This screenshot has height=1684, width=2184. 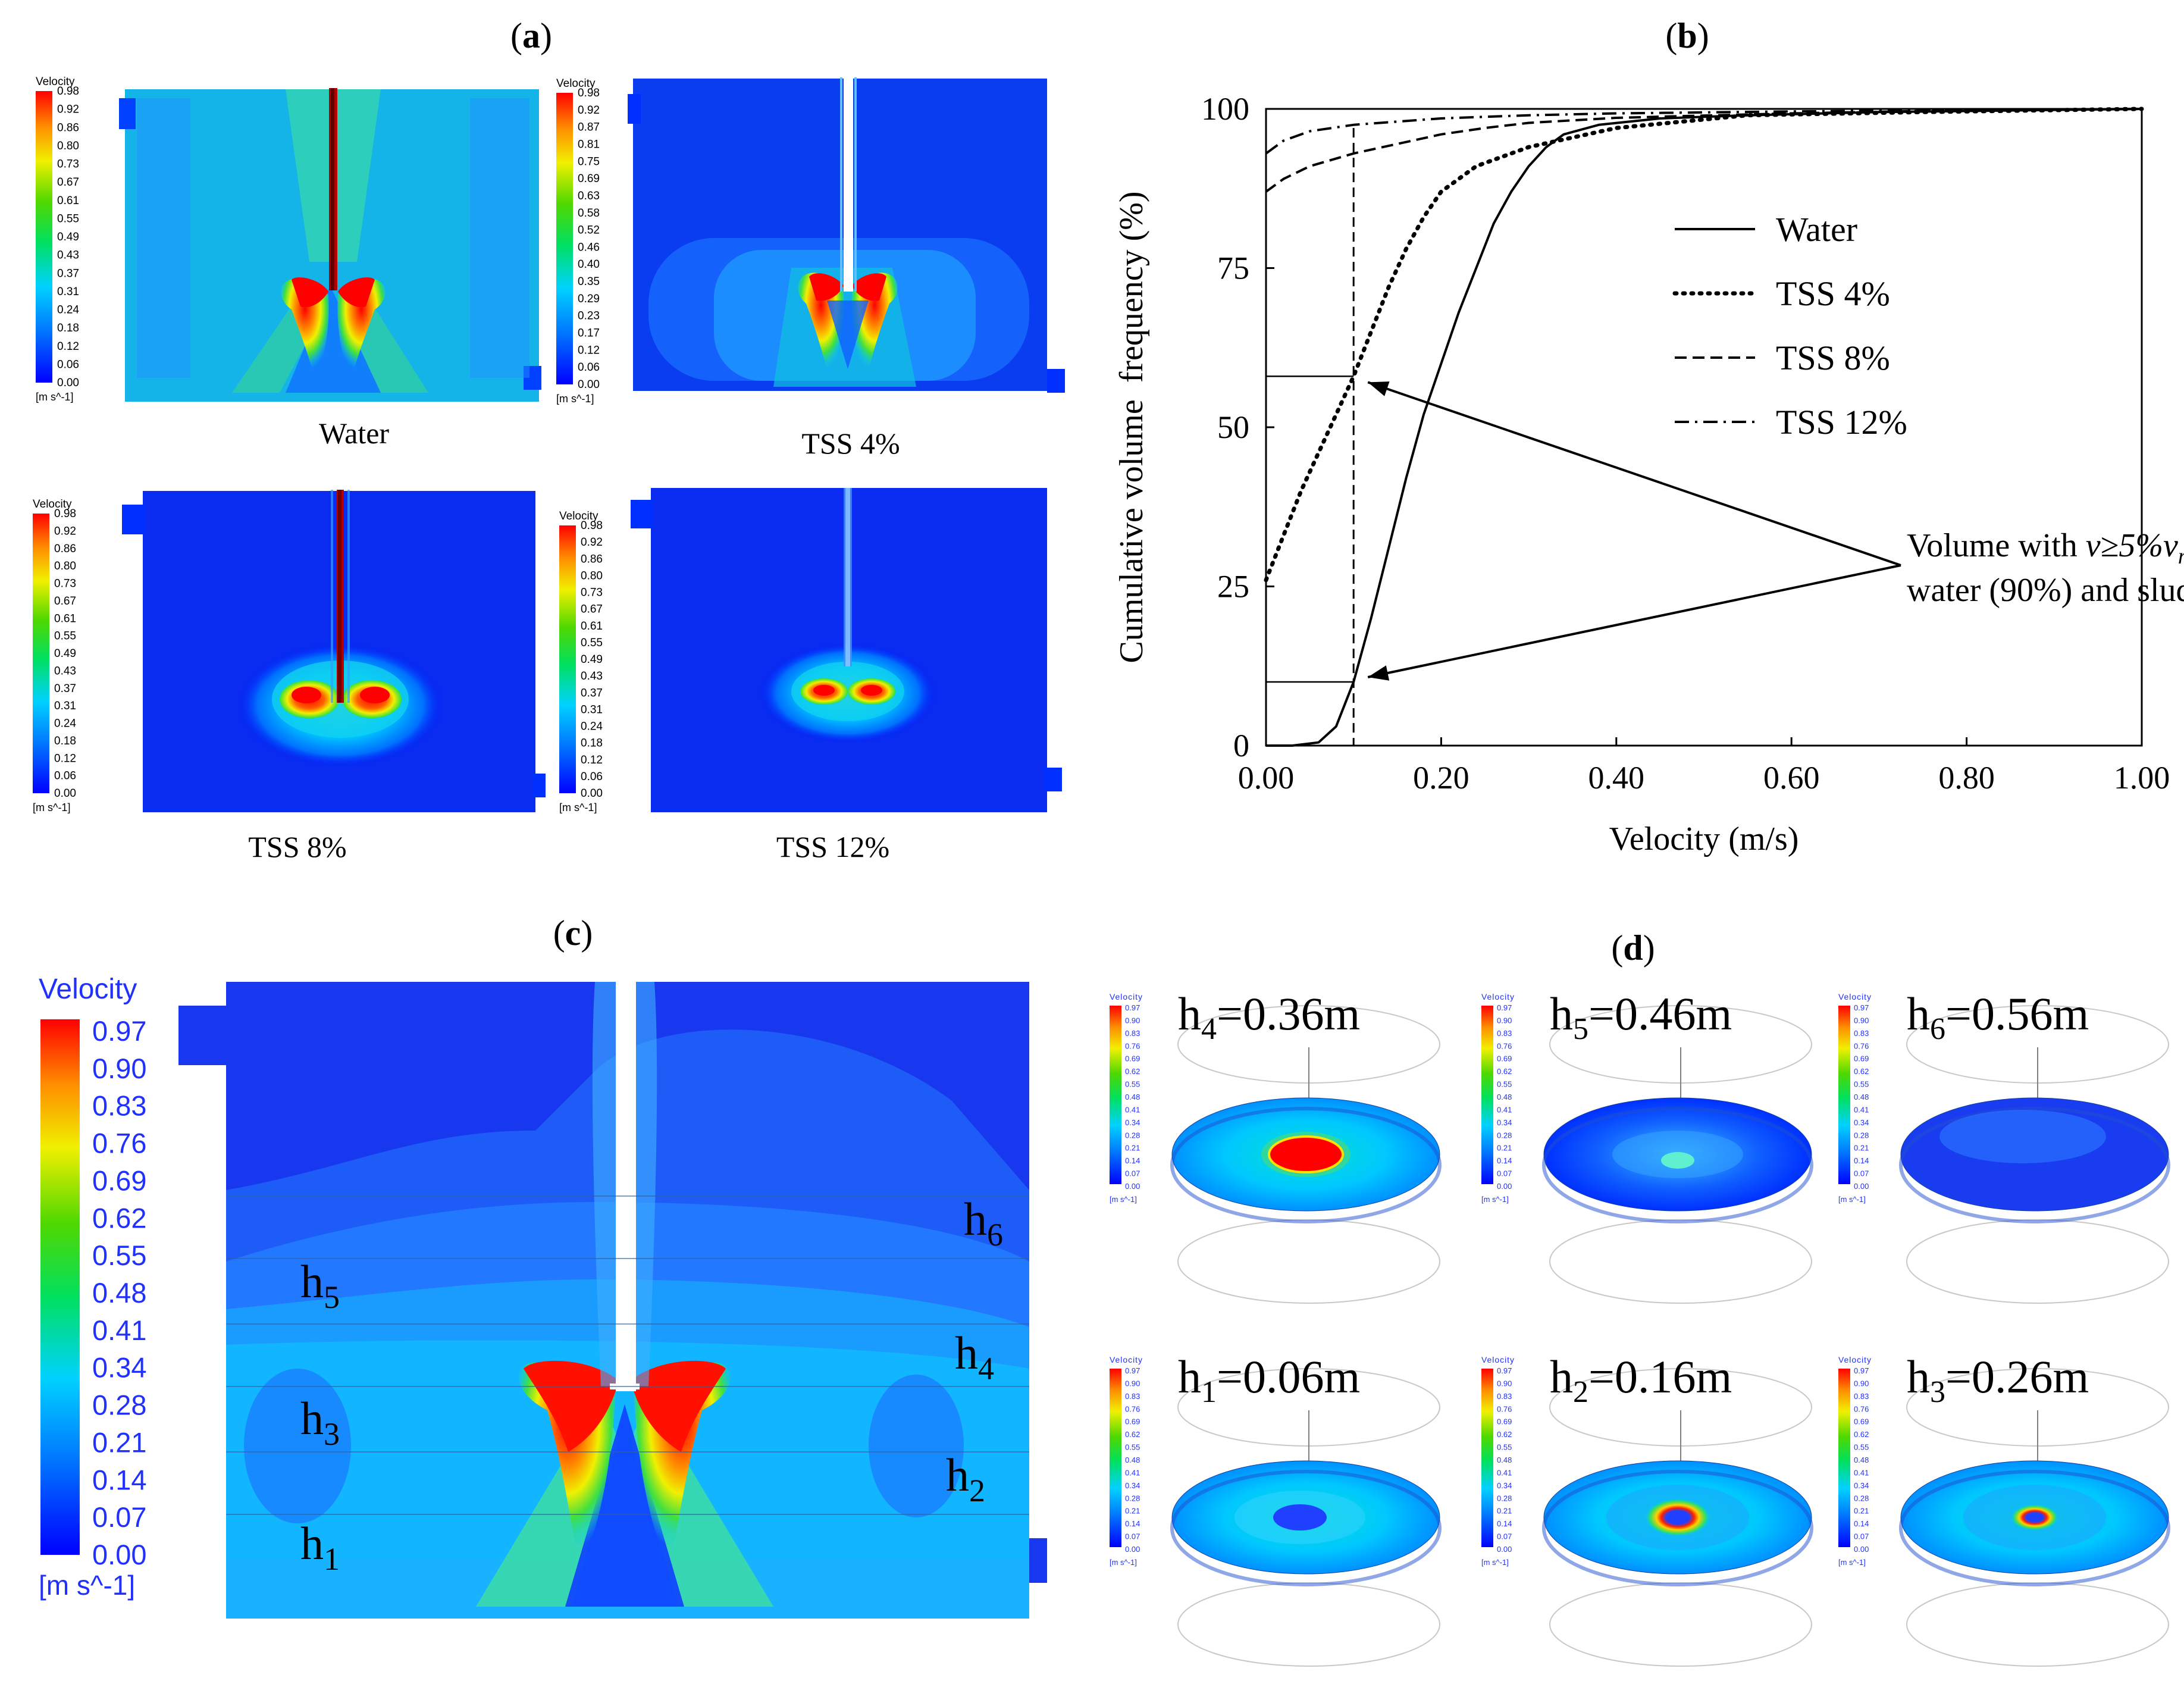 What do you see at coordinates (1497, 996) in the screenshot?
I see `mini-legend-title: Velocity` at bounding box center [1497, 996].